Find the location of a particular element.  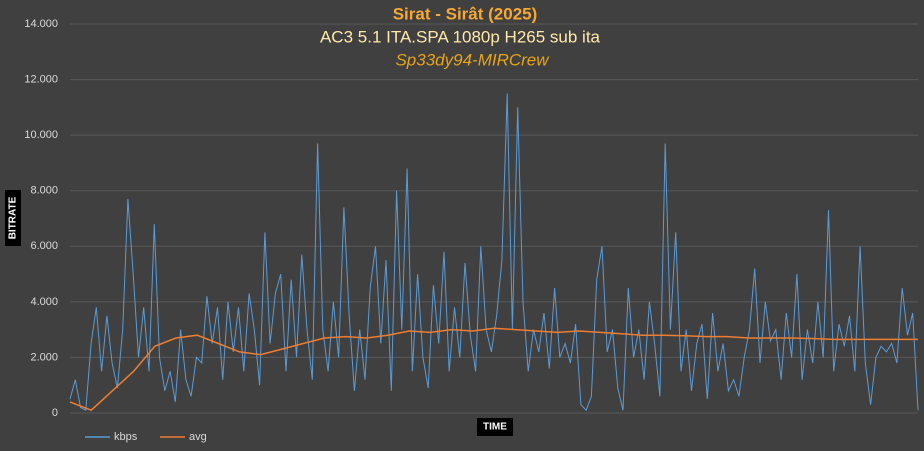

legend-label: avg is located at coordinates (198, 437).